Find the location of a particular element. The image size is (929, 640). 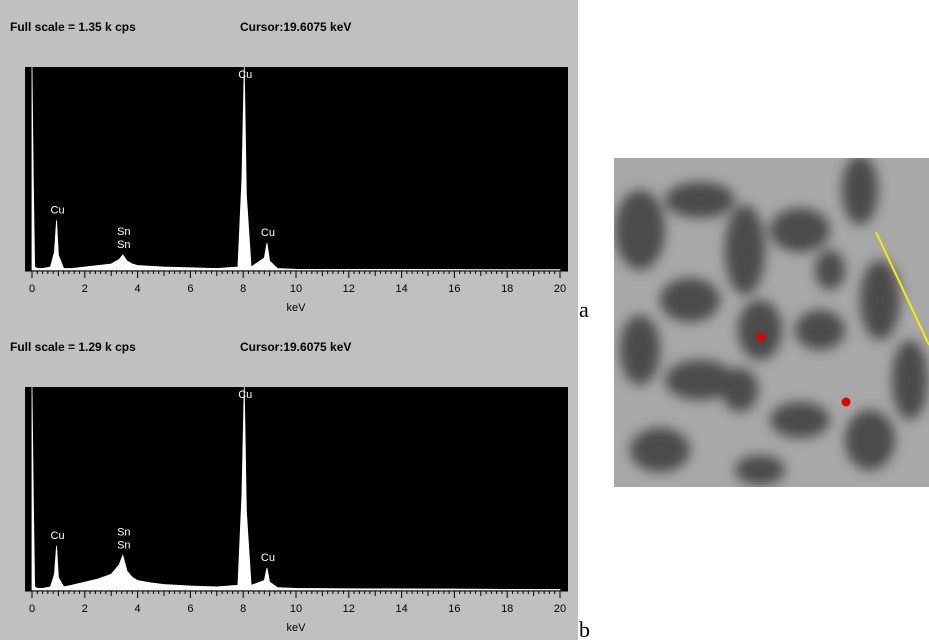

header: Full scale = 1.29 k cps is located at coordinates (73, 347).